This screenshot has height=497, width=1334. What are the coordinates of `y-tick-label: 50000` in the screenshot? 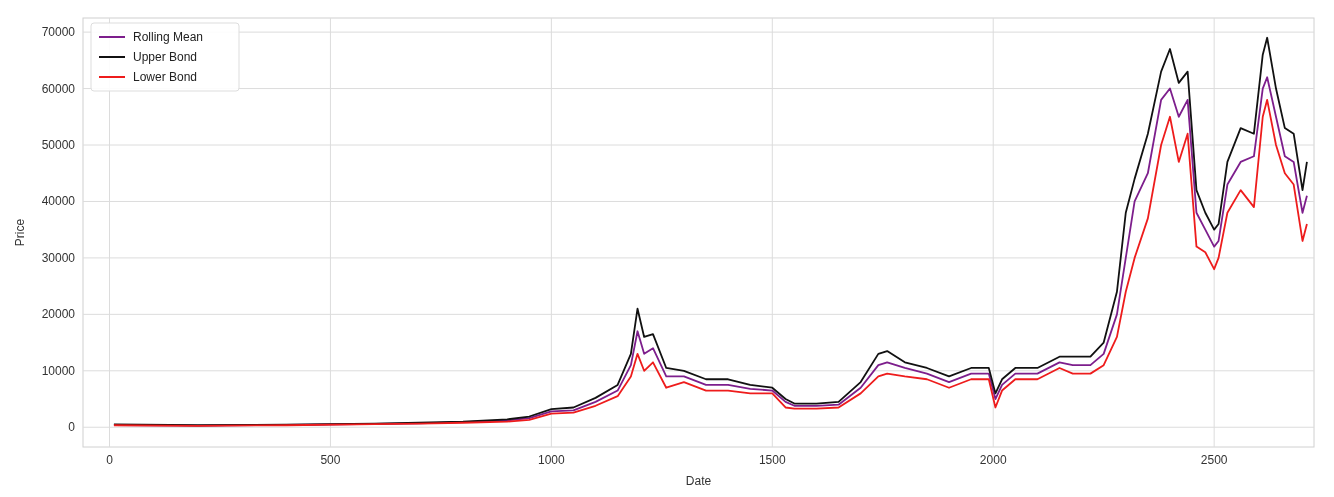 It's located at (58, 145).